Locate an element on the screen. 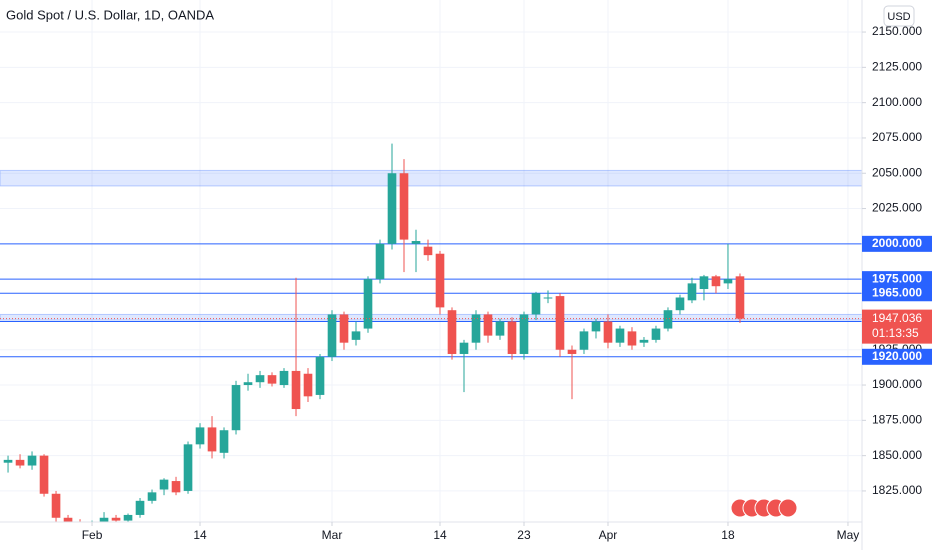 This screenshot has height=550, width=932. countdown: 01:13:35 is located at coordinates (895, 333).